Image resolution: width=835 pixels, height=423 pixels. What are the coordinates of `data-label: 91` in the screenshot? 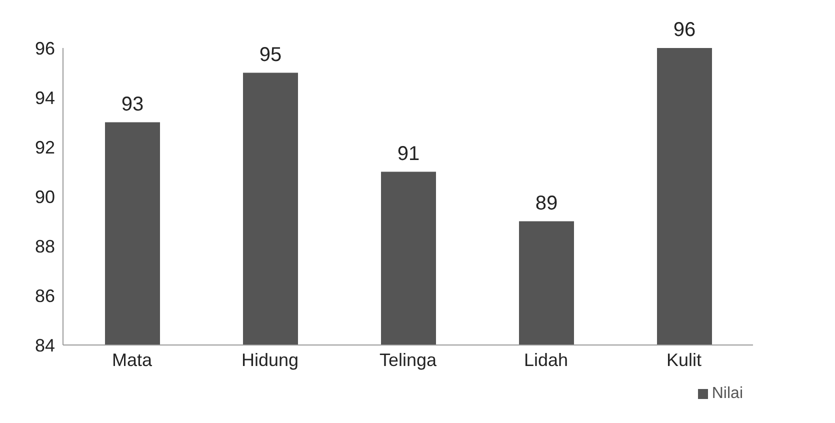 It's located at (408, 153).